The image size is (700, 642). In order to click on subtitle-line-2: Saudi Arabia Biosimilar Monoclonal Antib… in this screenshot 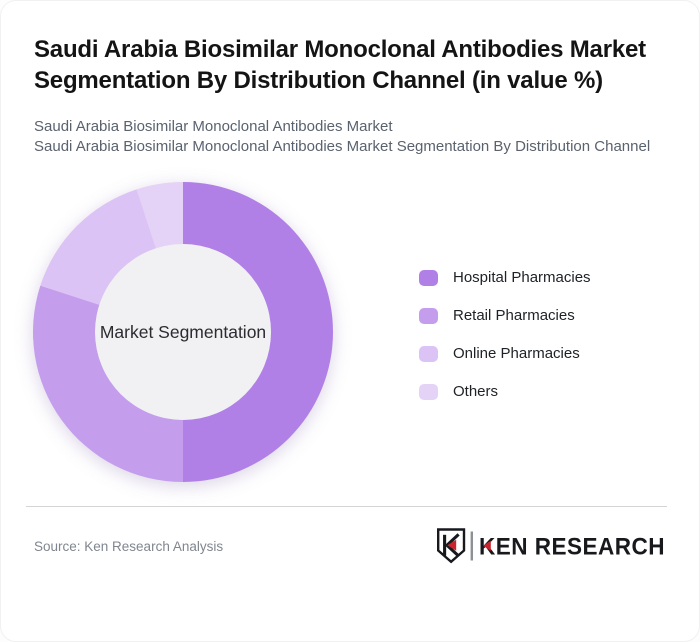, I will do `click(342, 146)`.